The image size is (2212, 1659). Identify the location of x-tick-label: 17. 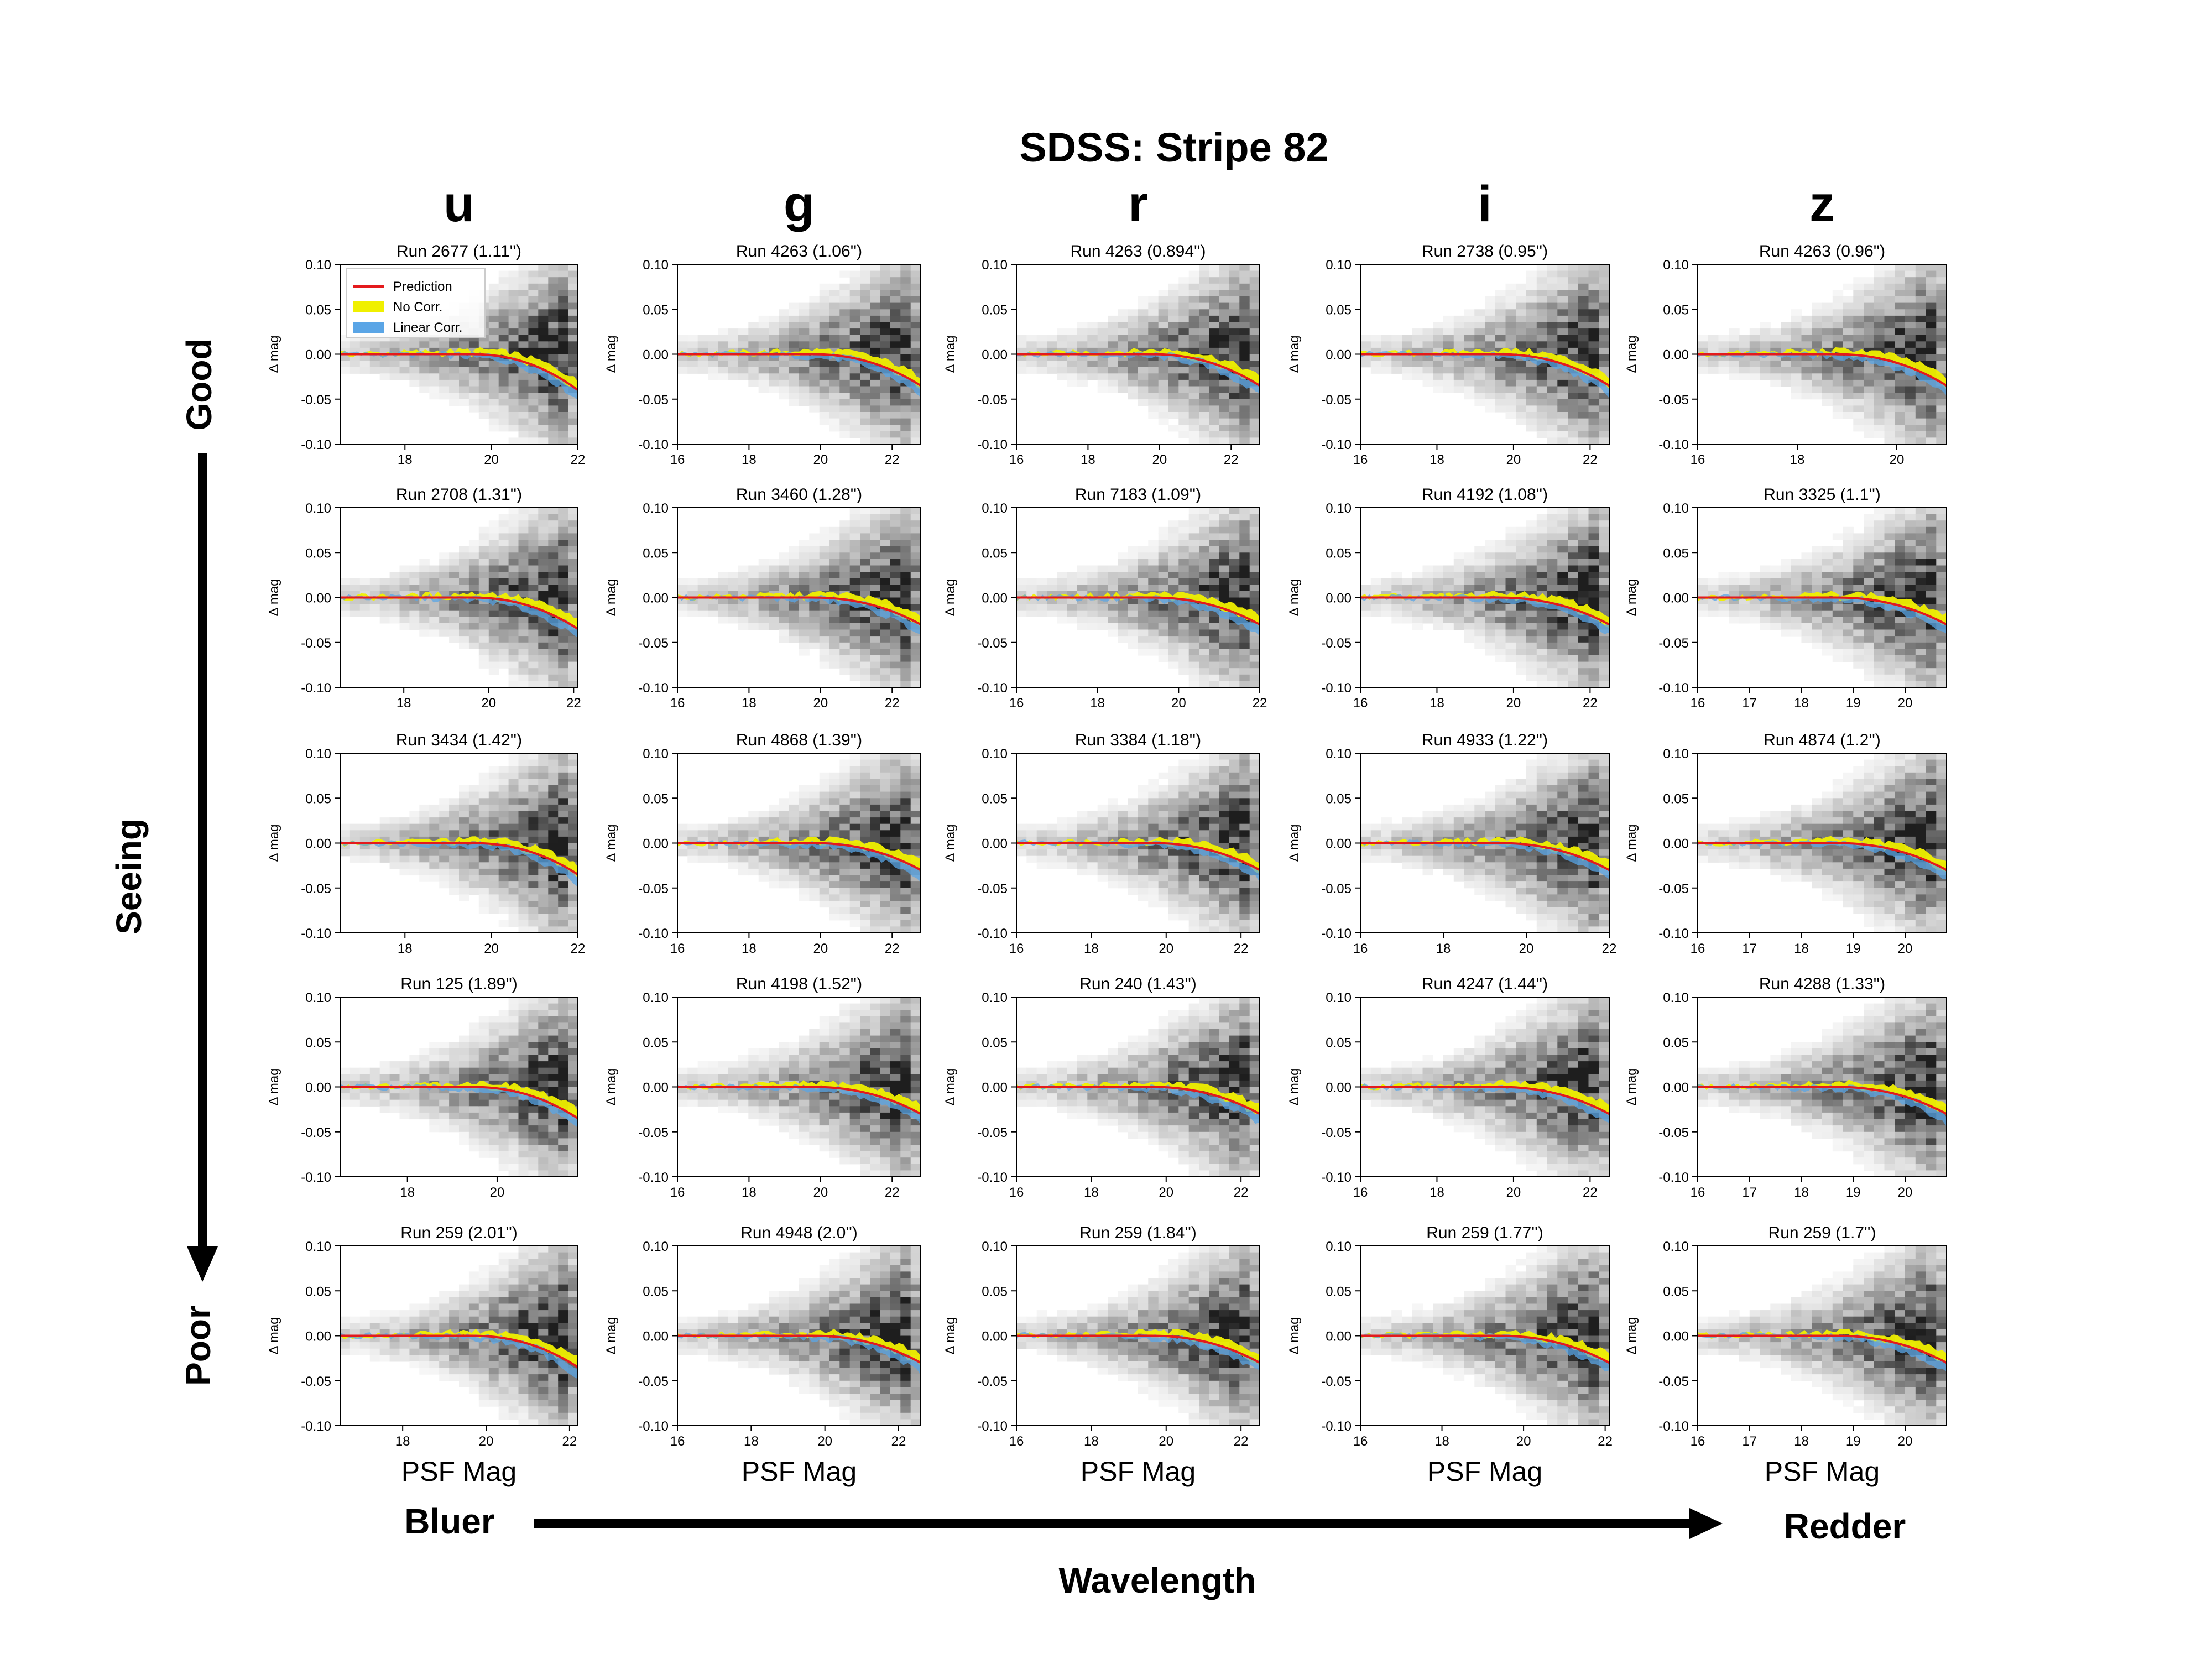
(1750, 703).